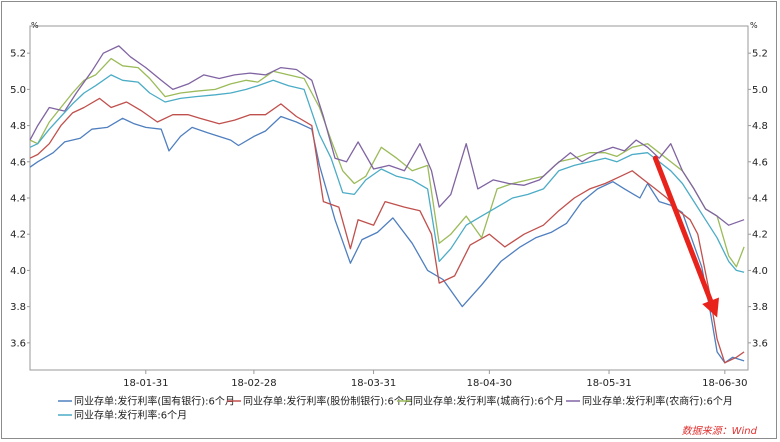 The image size is (780, 442). What do you see at coordinates (18, 162) in the screenshot?
I see `y-tick-label-left: 4.6` at bounding box center [18, 162].